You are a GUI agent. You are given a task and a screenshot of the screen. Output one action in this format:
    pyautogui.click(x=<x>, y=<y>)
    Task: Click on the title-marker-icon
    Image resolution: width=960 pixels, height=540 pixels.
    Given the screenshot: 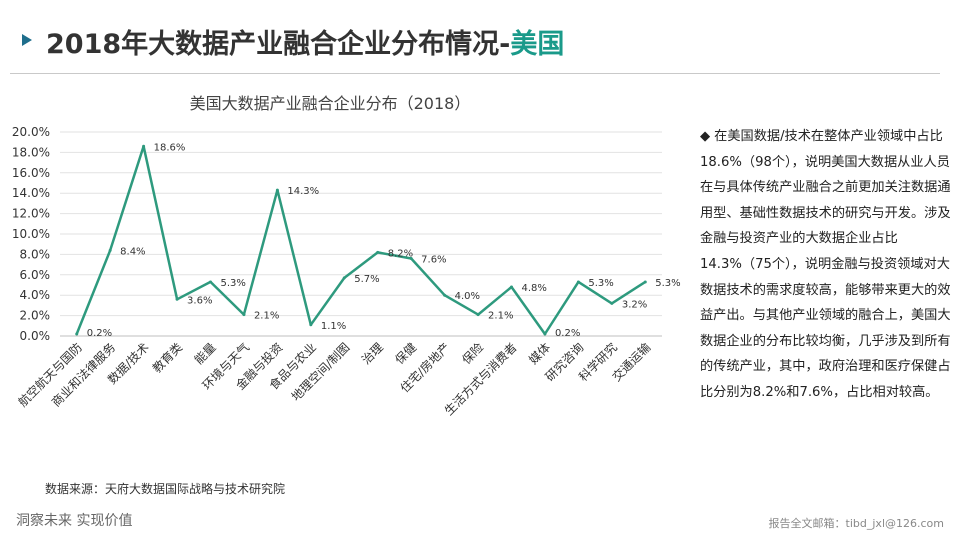 What is the action you would take?
    pyautogui.click(x=27, y=40)
    